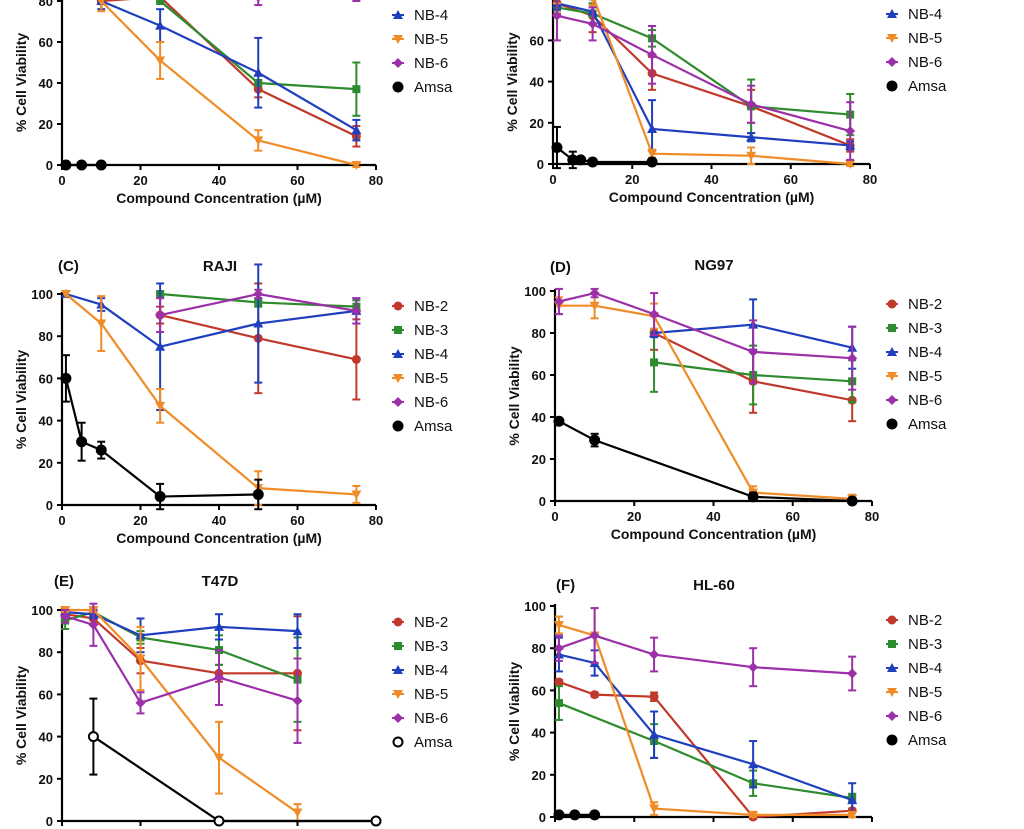  Describe the element at coordinates (220, 266) in the screenshot. I see `panel-title: RAJI` at that location.